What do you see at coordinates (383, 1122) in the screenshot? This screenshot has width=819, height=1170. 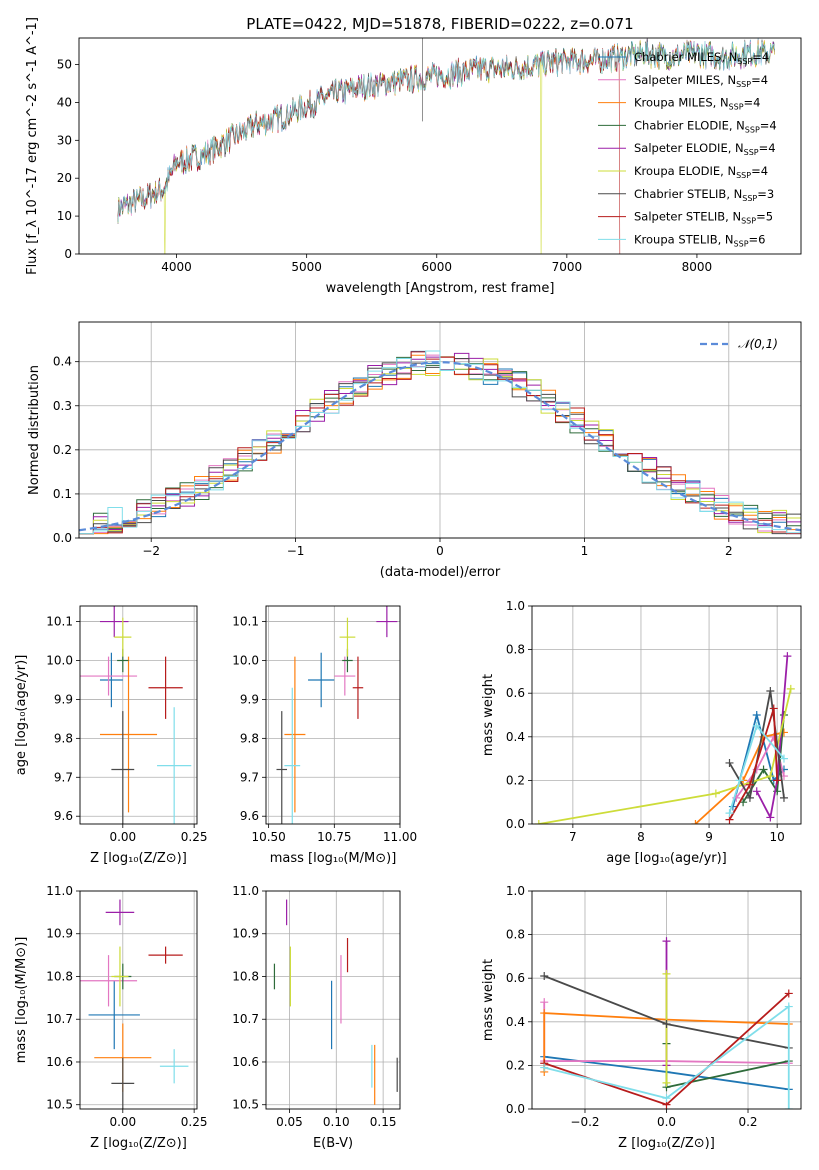 I see `x-tick-label: 0.15` at bounding box center [383, 1122].